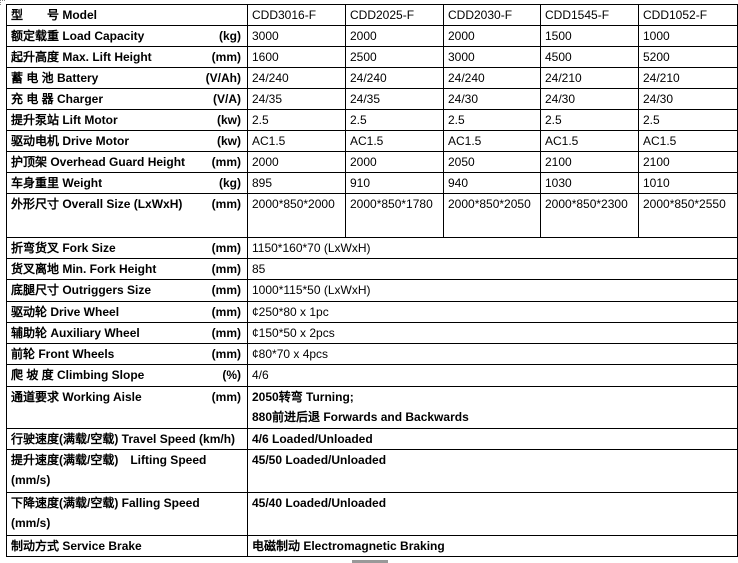 The height and width of the screenshot is (563, 738). I want to click on shared-value-cell: ¢80*70 x 4pcs, so click(492, 354).